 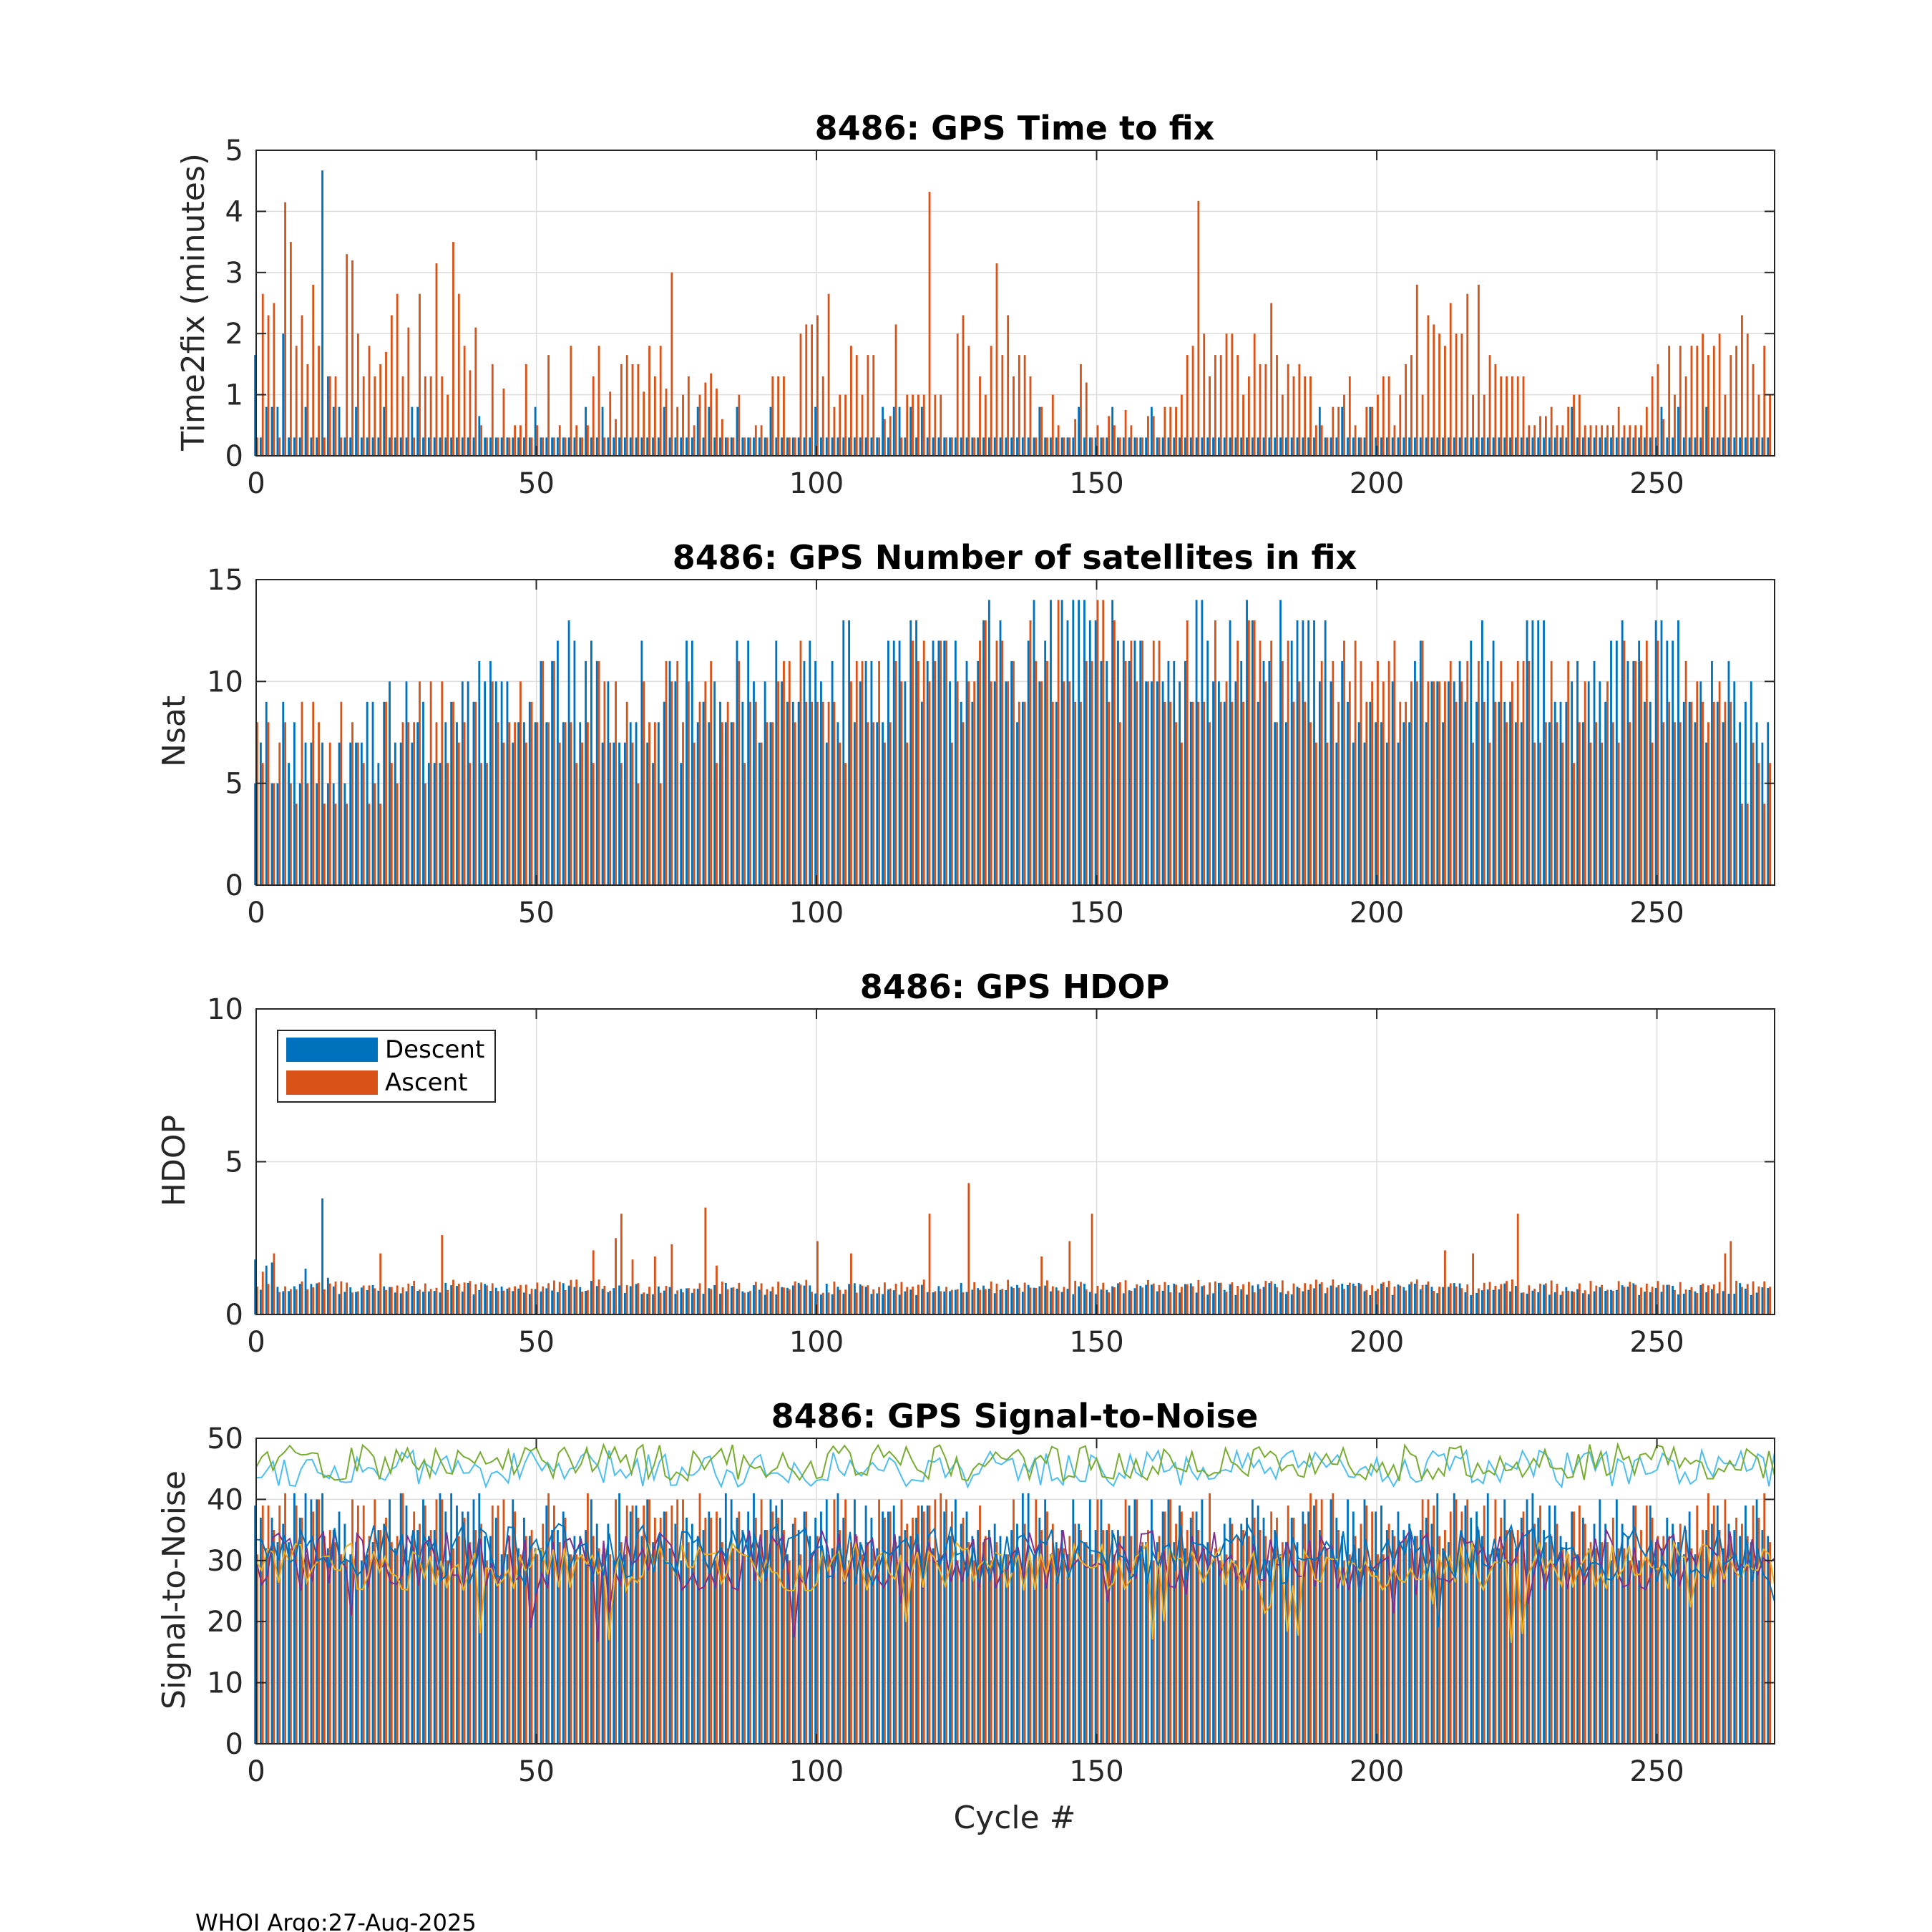 What do you see at coordinates (1015, 732) in the screenshot?
I see `nsat-axes-box` at bounding box center [1015, 732].